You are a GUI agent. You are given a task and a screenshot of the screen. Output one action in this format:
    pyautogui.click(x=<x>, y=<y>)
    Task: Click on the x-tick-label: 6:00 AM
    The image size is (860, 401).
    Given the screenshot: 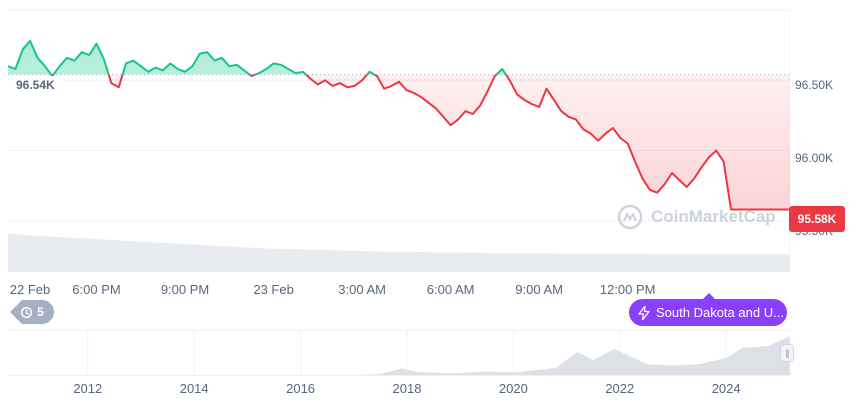 What is the action you would take?
    pyautogui.click(x=450, y=289)
    